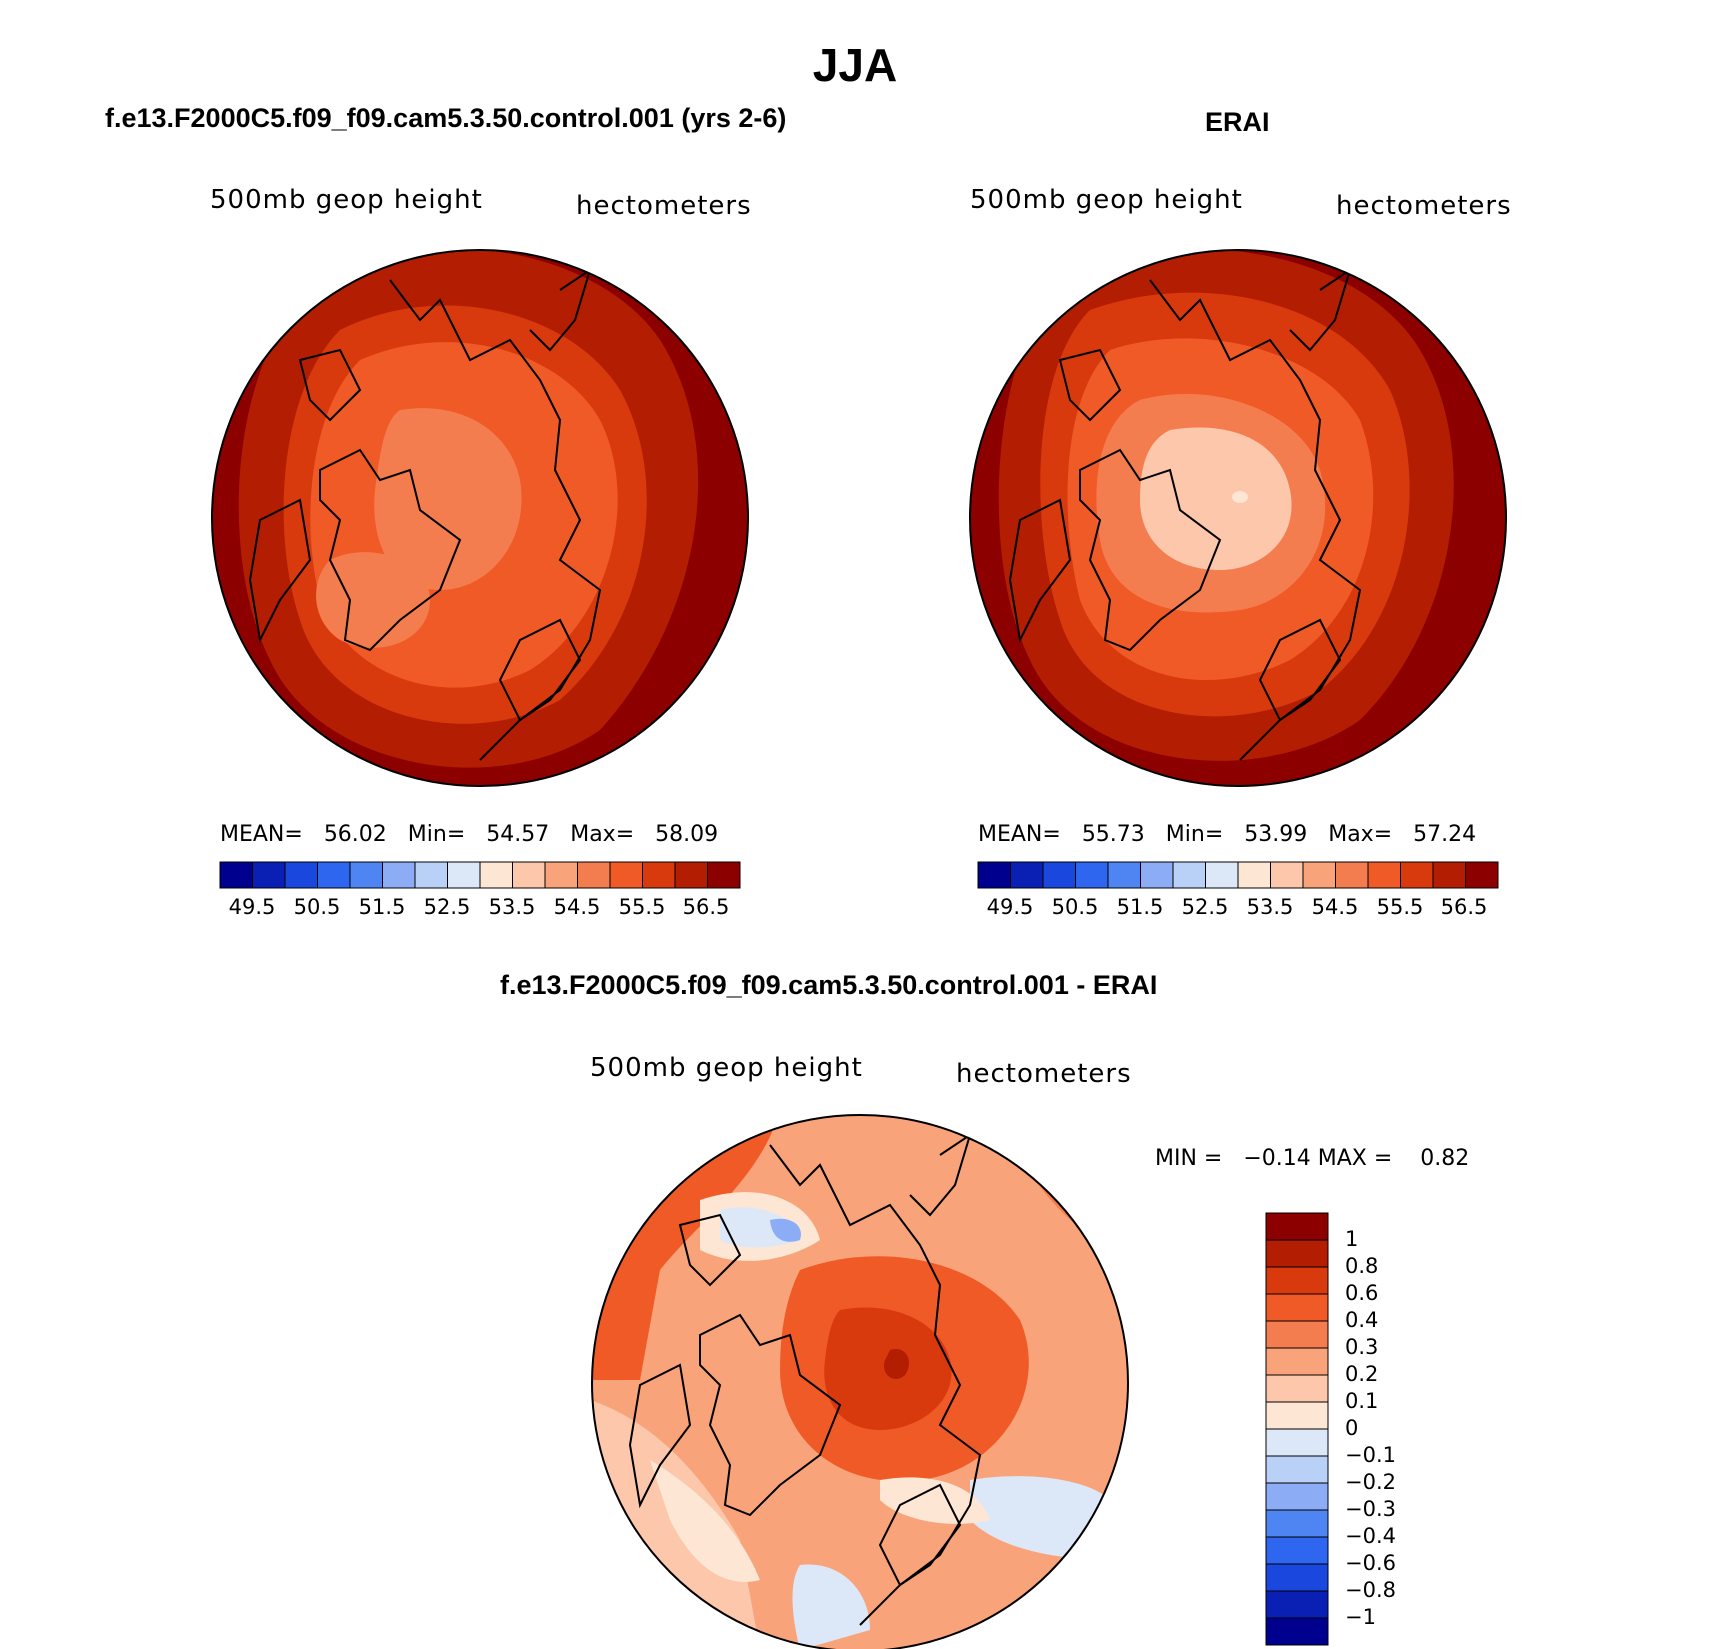  What do you see at coordinates (1010, 907) in the screenshot?
I see `obs-colorbar-tick: 49.5` at bounding box center [1010, 907].